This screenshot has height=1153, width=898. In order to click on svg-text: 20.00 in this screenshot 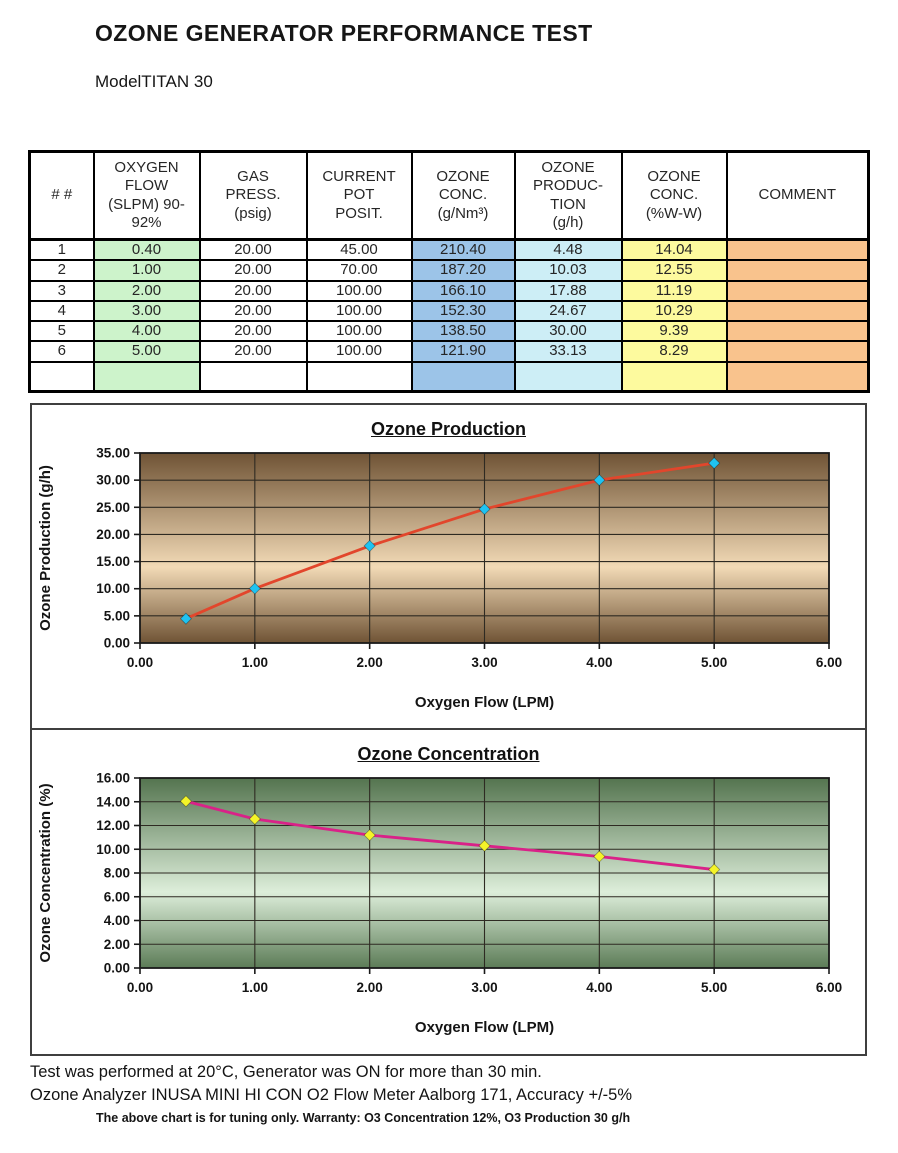, I will do `click(113, 534)`.